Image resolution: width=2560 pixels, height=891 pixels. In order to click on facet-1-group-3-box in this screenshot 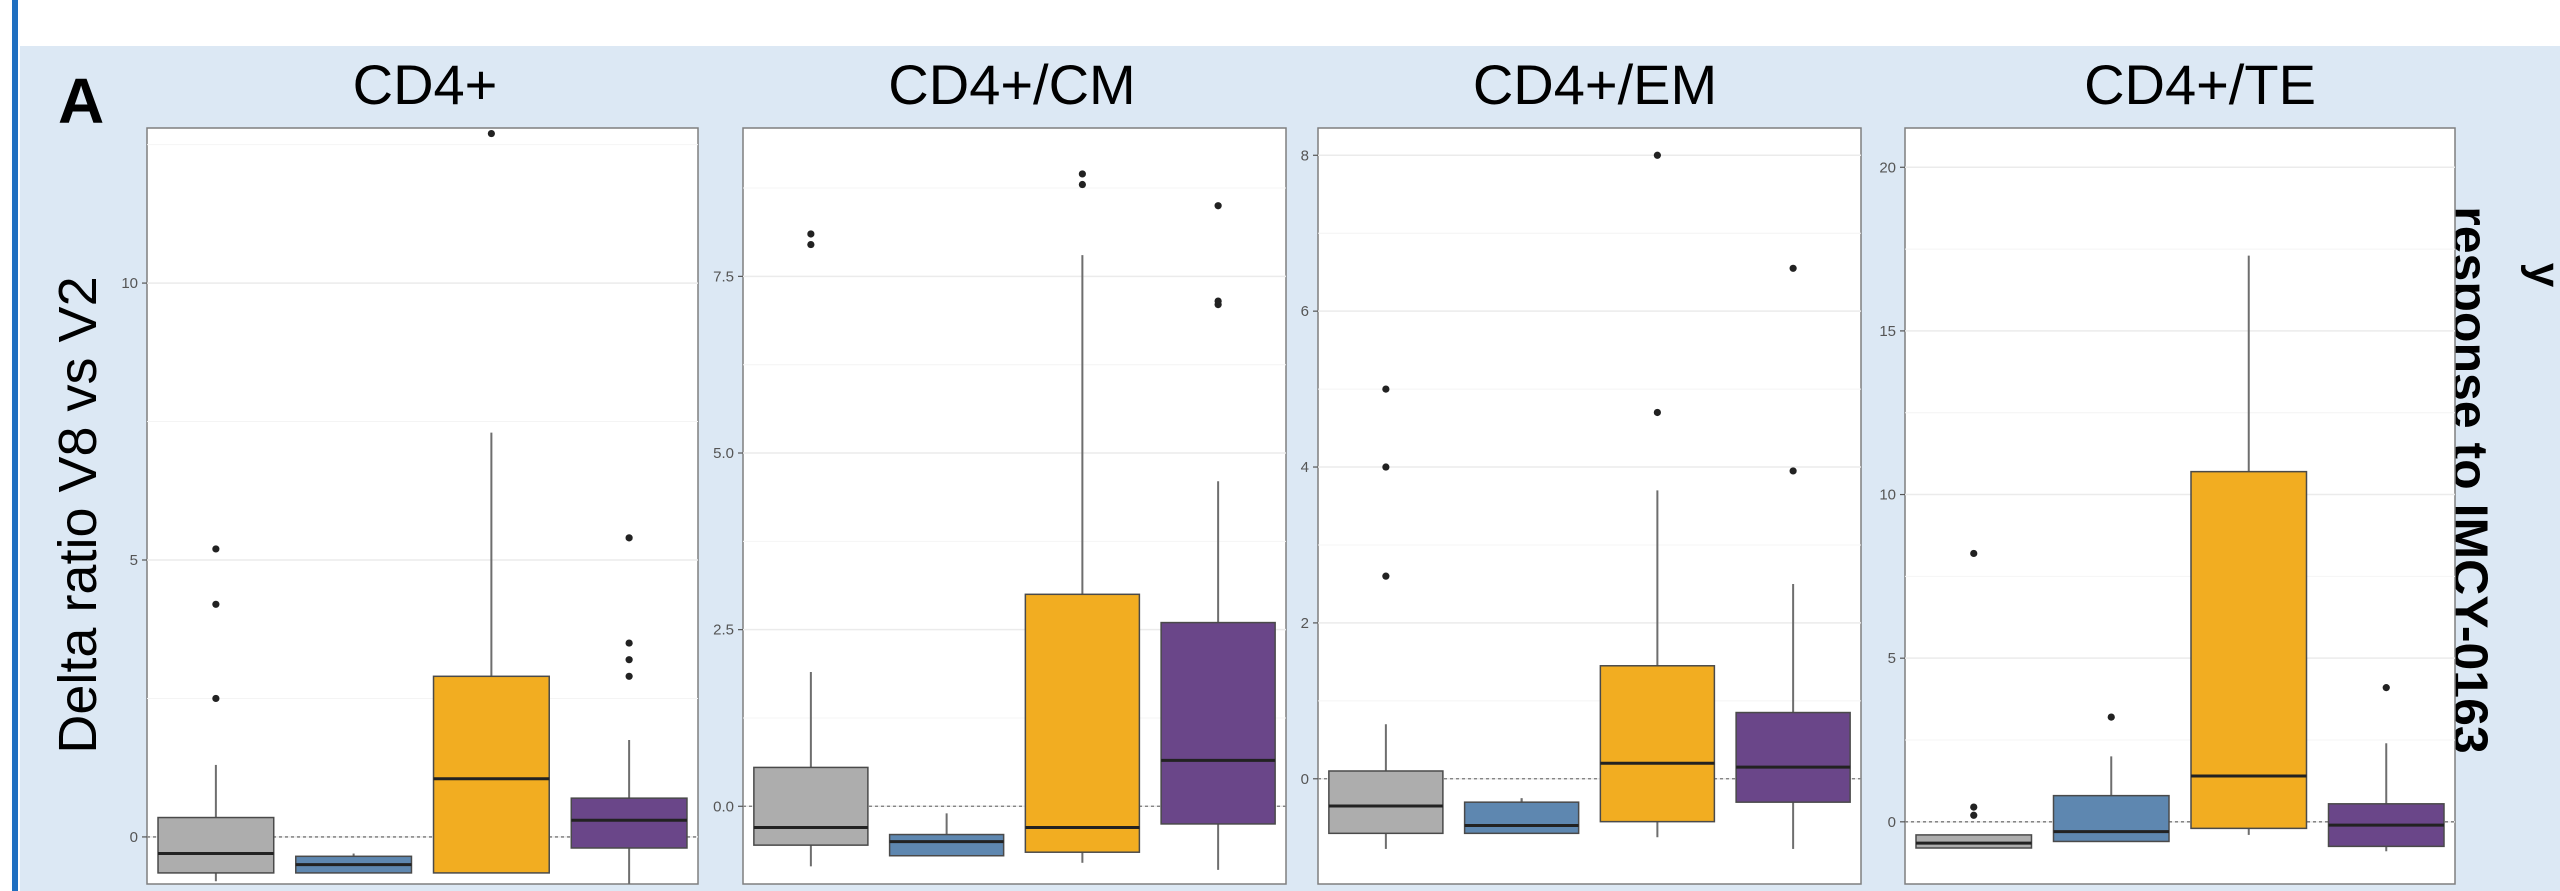, I will do `click(1218, 723)`.